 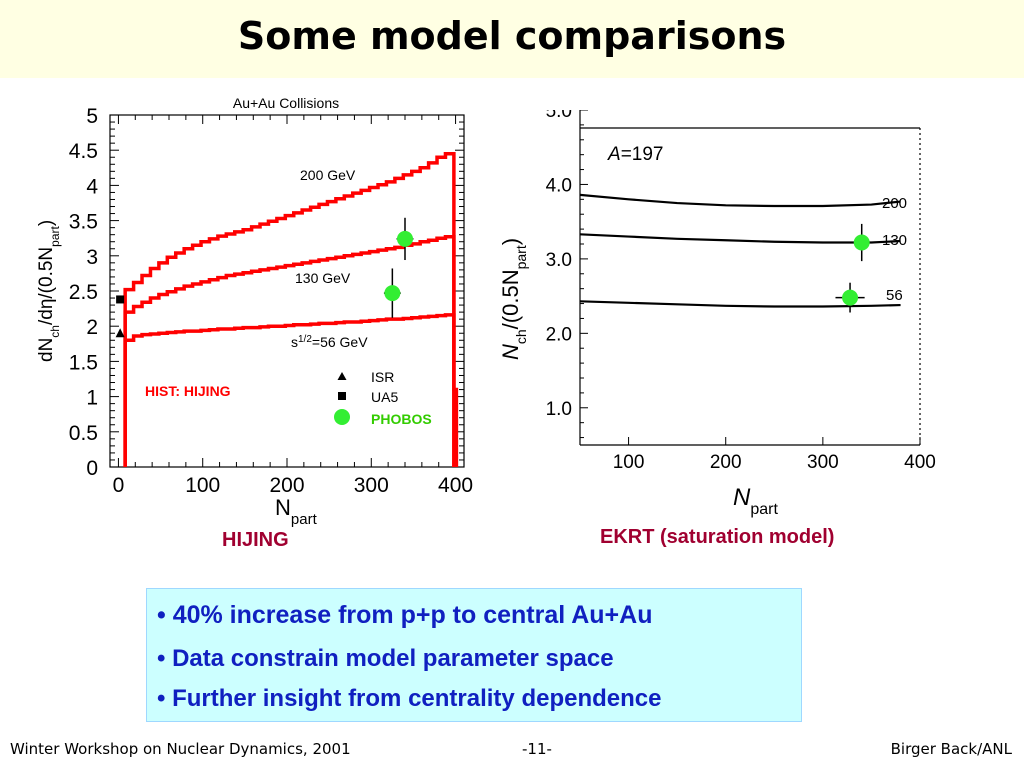 What do you see at coordinates (342, 376) in the screenshot?
I see `legend-isr-marker` at bounding box center [342, 376].